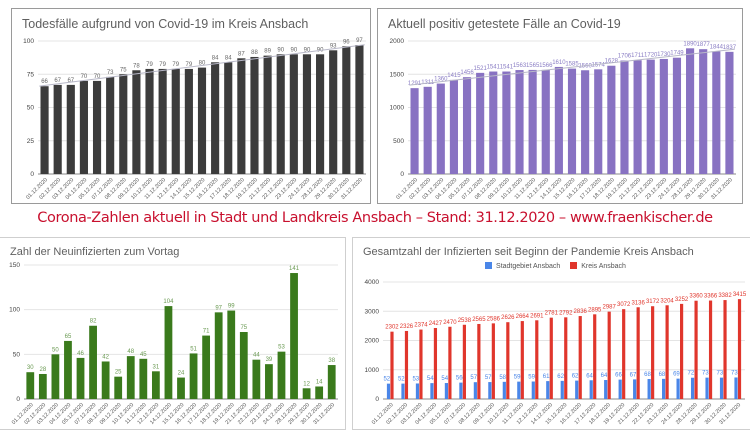 Image resolution: width=750 pixels, height=431 pixels. I want to click on data-label: 89, so click(267, 52).